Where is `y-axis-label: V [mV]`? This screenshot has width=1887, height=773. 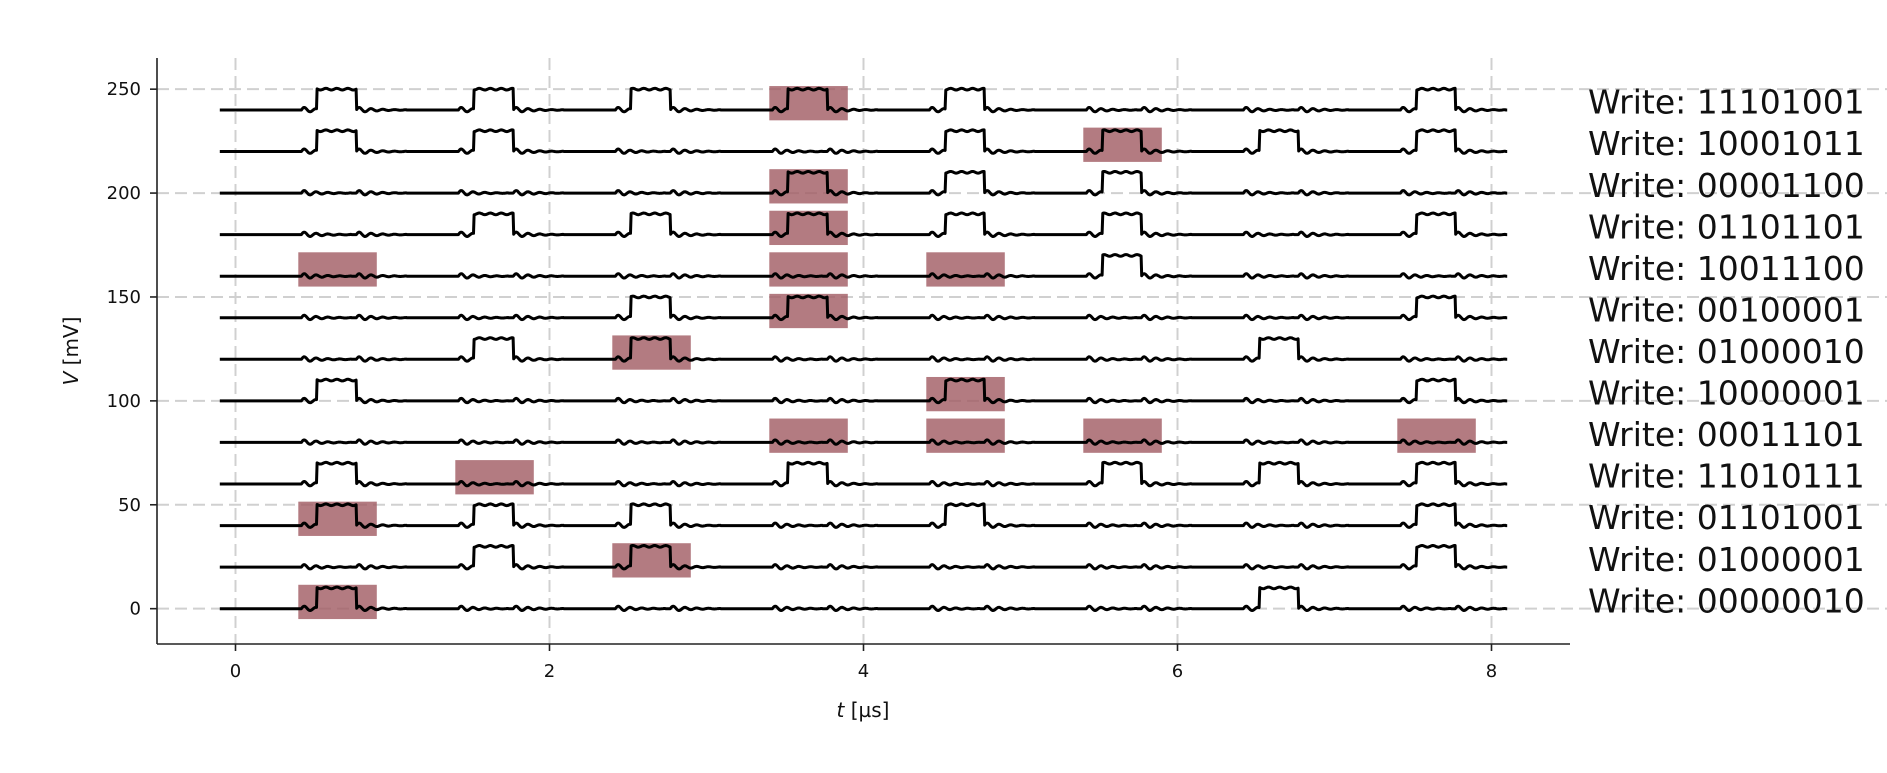
y-axis-label: V [mV] is located at coordinates (71, 351).